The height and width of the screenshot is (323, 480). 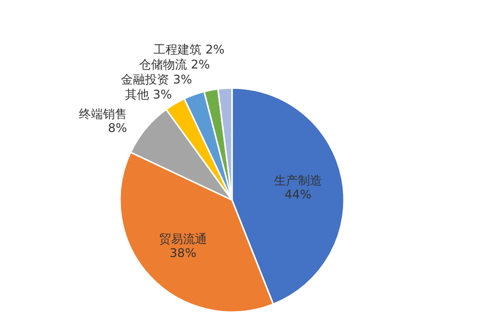 I want to click on slice-label: 其他, so click(x=137, y=94).